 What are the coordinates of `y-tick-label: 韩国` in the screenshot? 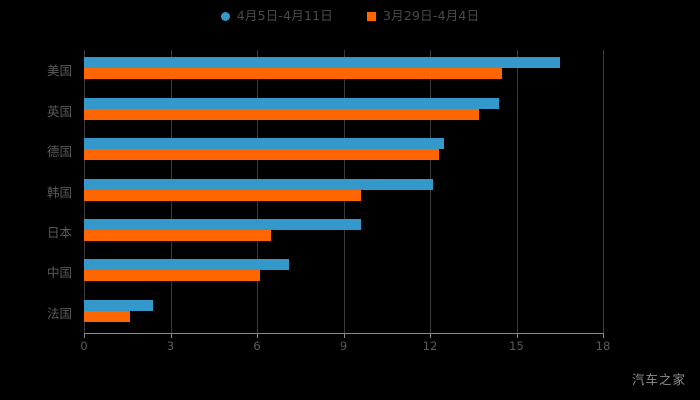 It's located at (59, 192).